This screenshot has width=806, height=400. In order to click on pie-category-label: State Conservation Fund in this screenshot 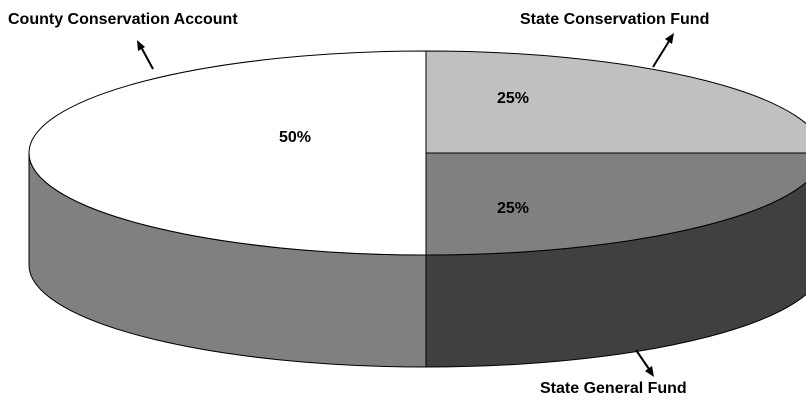, I will do `click(614, 19)`.